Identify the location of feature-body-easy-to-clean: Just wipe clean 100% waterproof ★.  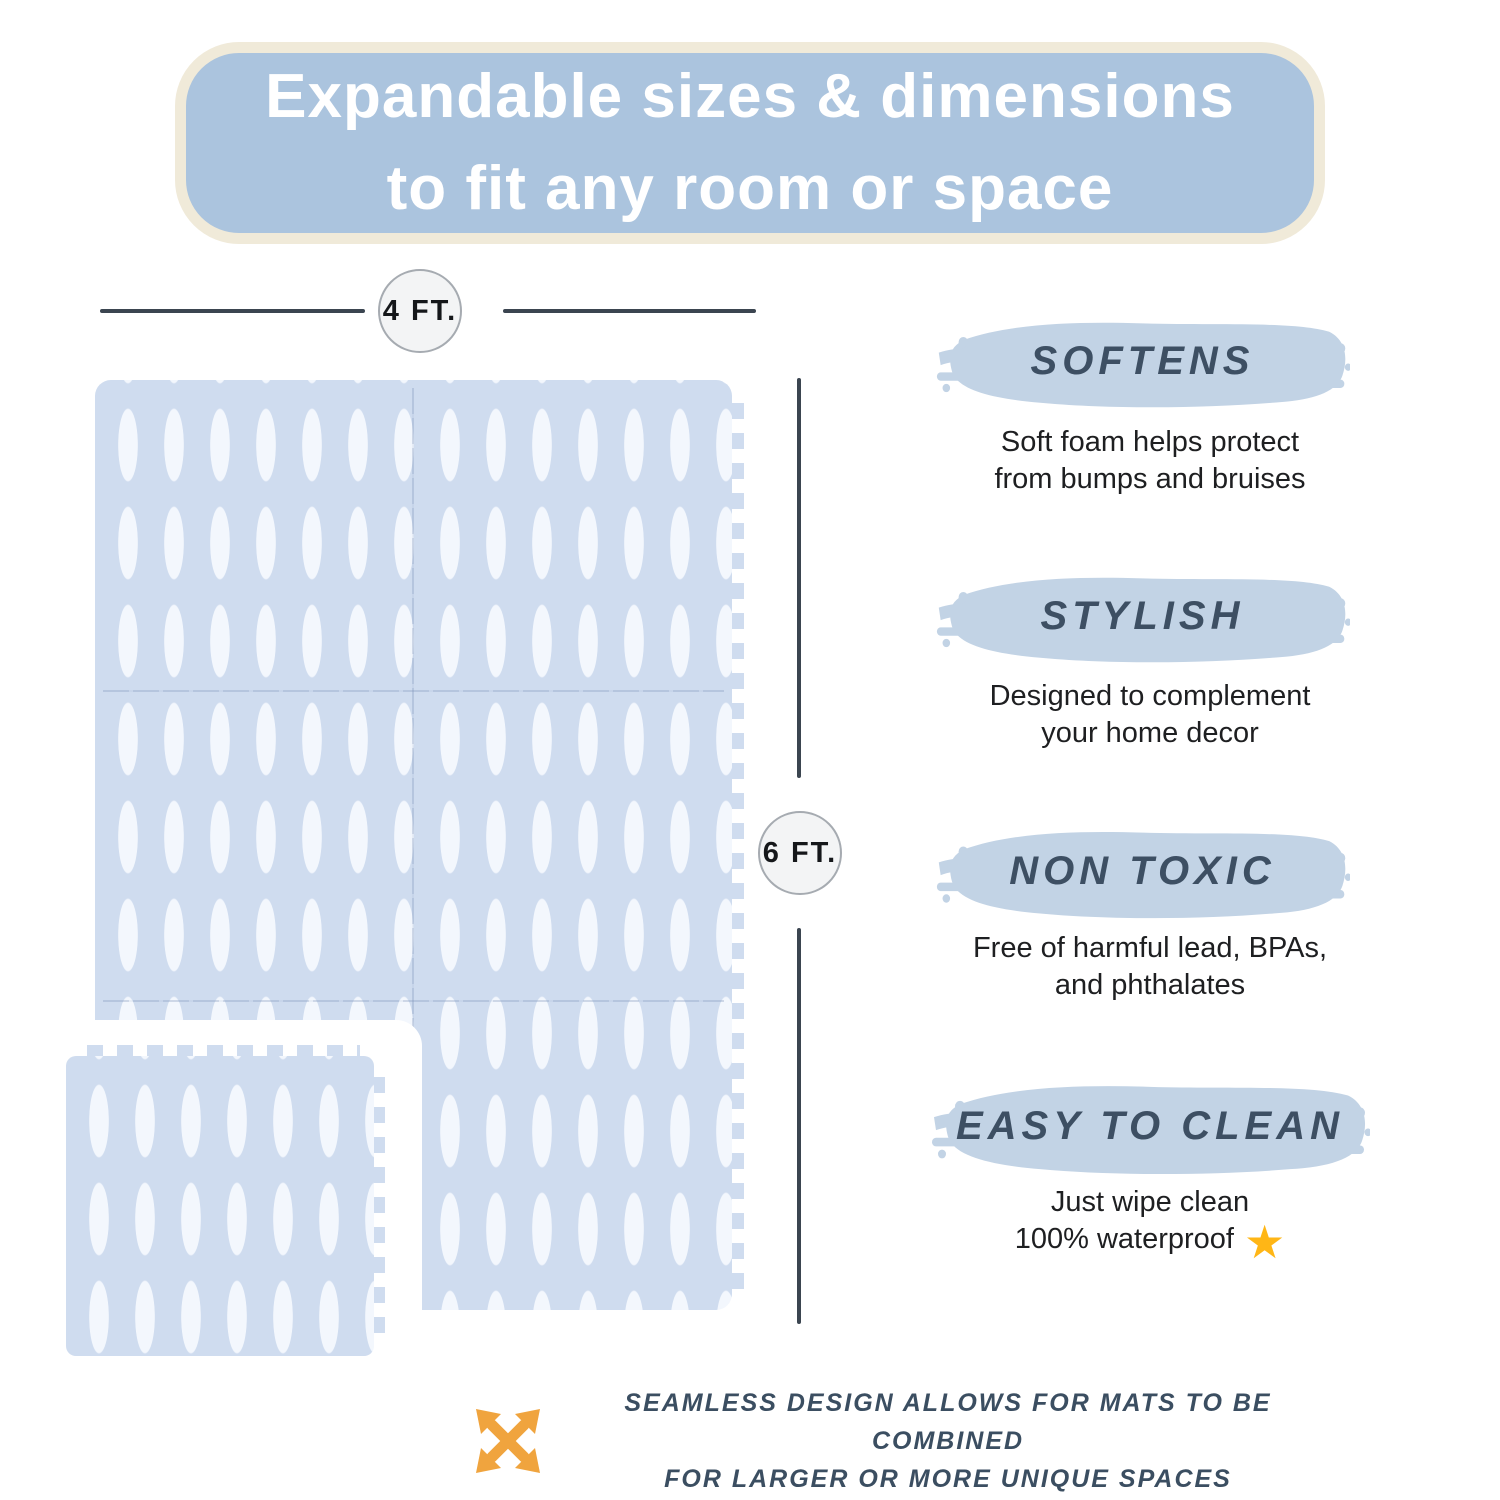
(1150, 1224).